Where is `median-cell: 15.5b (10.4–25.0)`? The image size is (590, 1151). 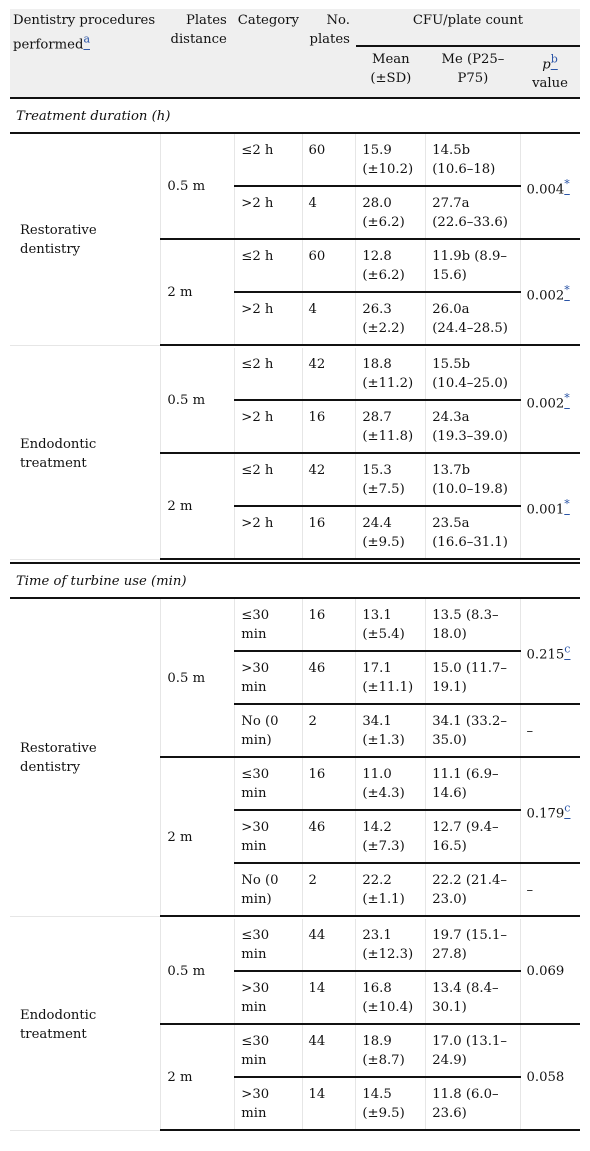
median-cell: 15.5b (10.4–25.0) is located at coordinates (473, 375).